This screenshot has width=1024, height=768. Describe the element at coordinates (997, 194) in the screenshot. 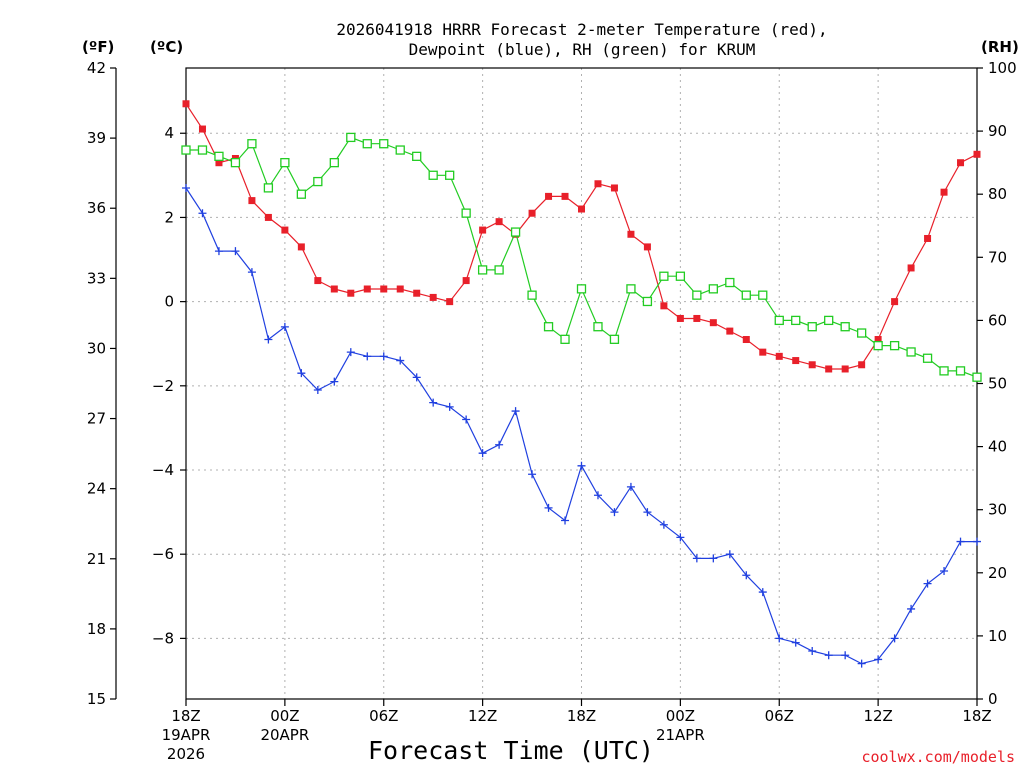

I see `rh-tick-label: 80` at that location.